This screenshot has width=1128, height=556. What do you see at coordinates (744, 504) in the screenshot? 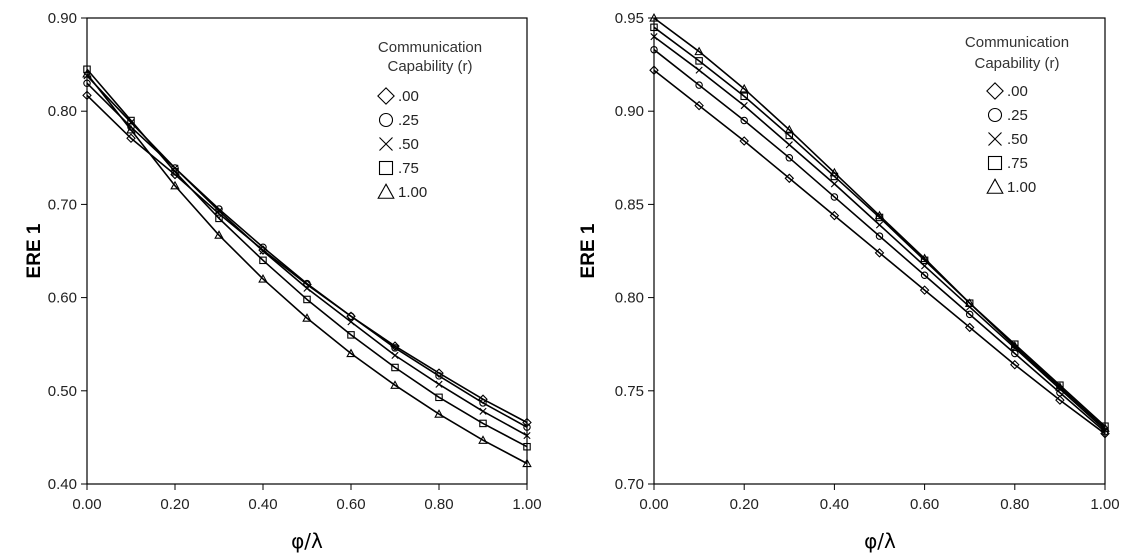
I see `x-tick-label: 0.20` at bounding box center [744, 504].